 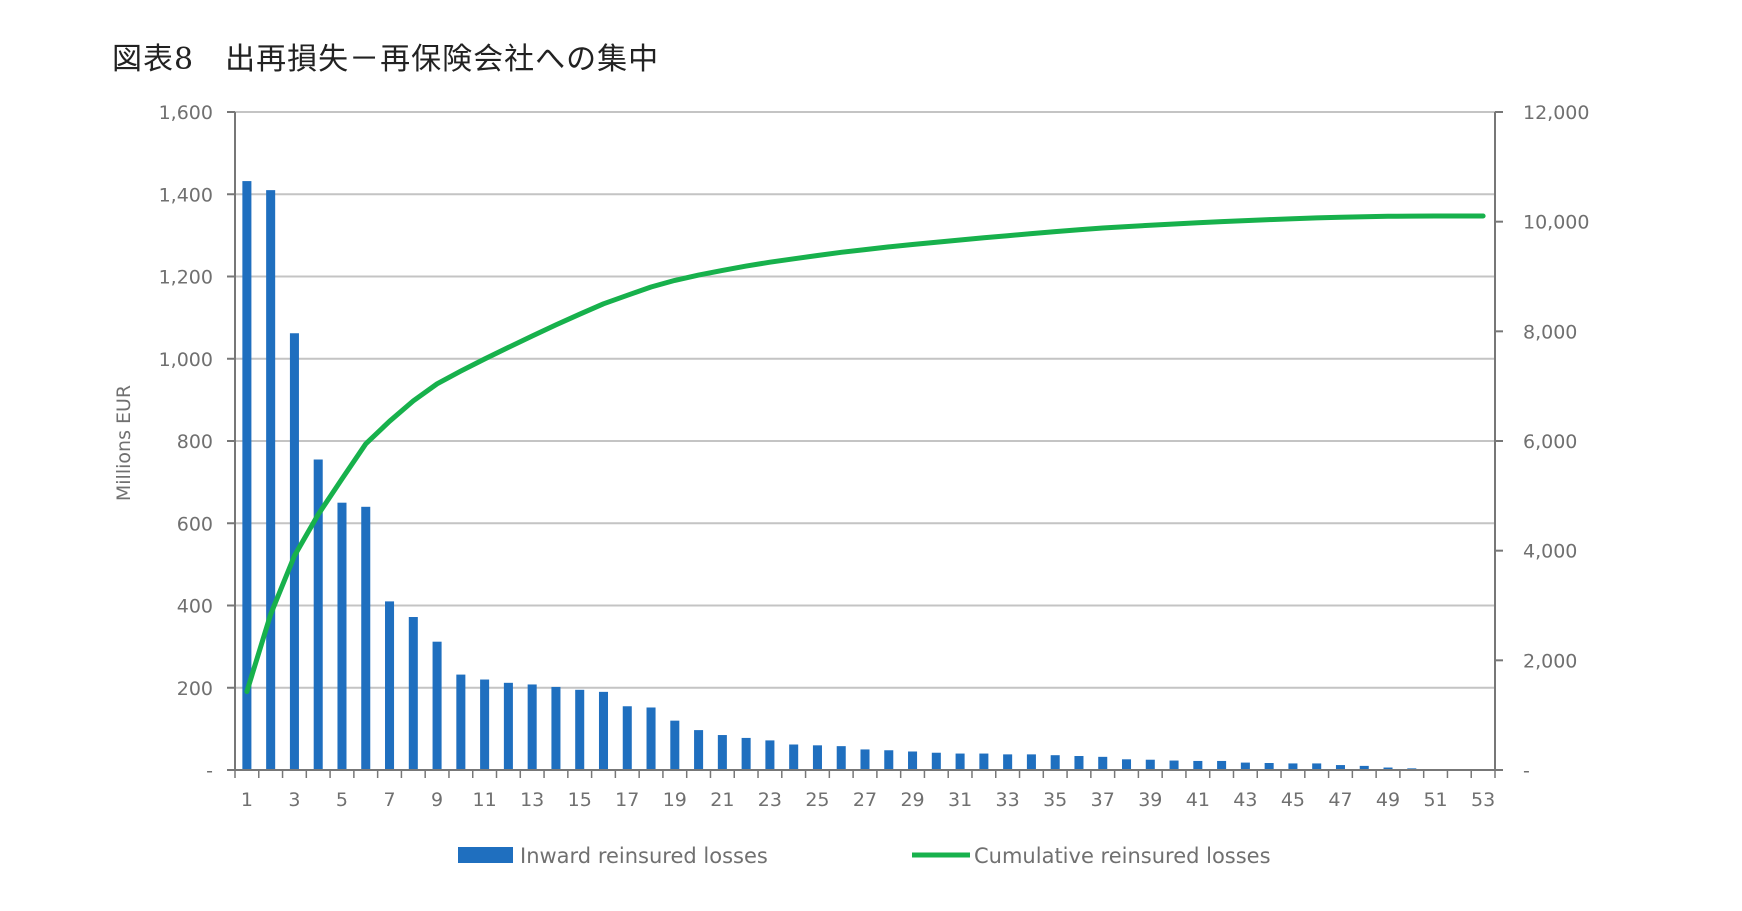 I want to click on x-tick-label: 53, so click(x=1483, y=800).